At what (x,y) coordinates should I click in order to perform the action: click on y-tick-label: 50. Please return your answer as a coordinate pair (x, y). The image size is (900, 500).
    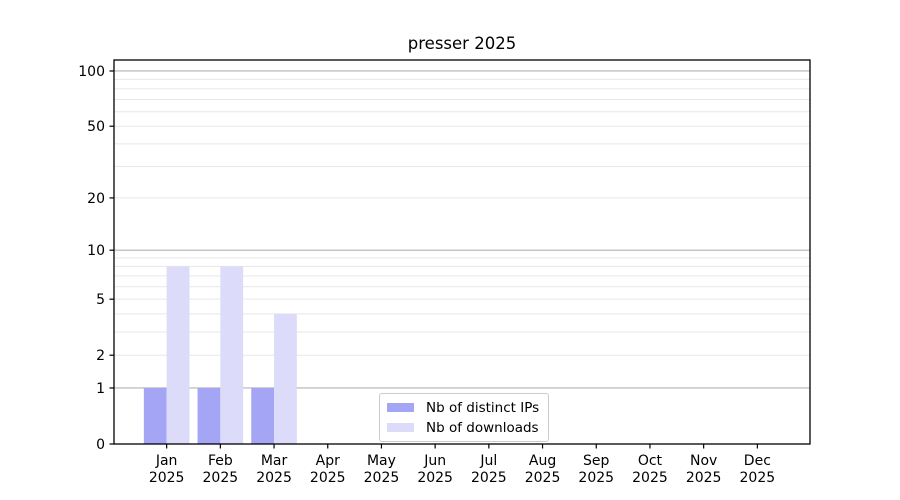
    Looking at the image, I should click on (96, 127).